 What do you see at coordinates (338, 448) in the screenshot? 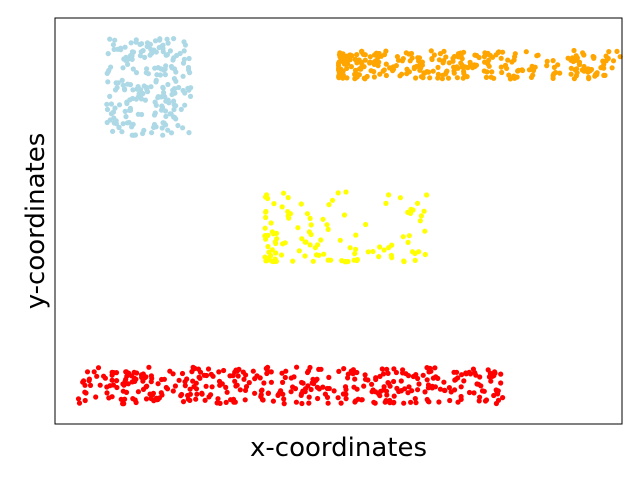
I see `x-axis-label: x-coordinates` at bounding box center [338, 448].